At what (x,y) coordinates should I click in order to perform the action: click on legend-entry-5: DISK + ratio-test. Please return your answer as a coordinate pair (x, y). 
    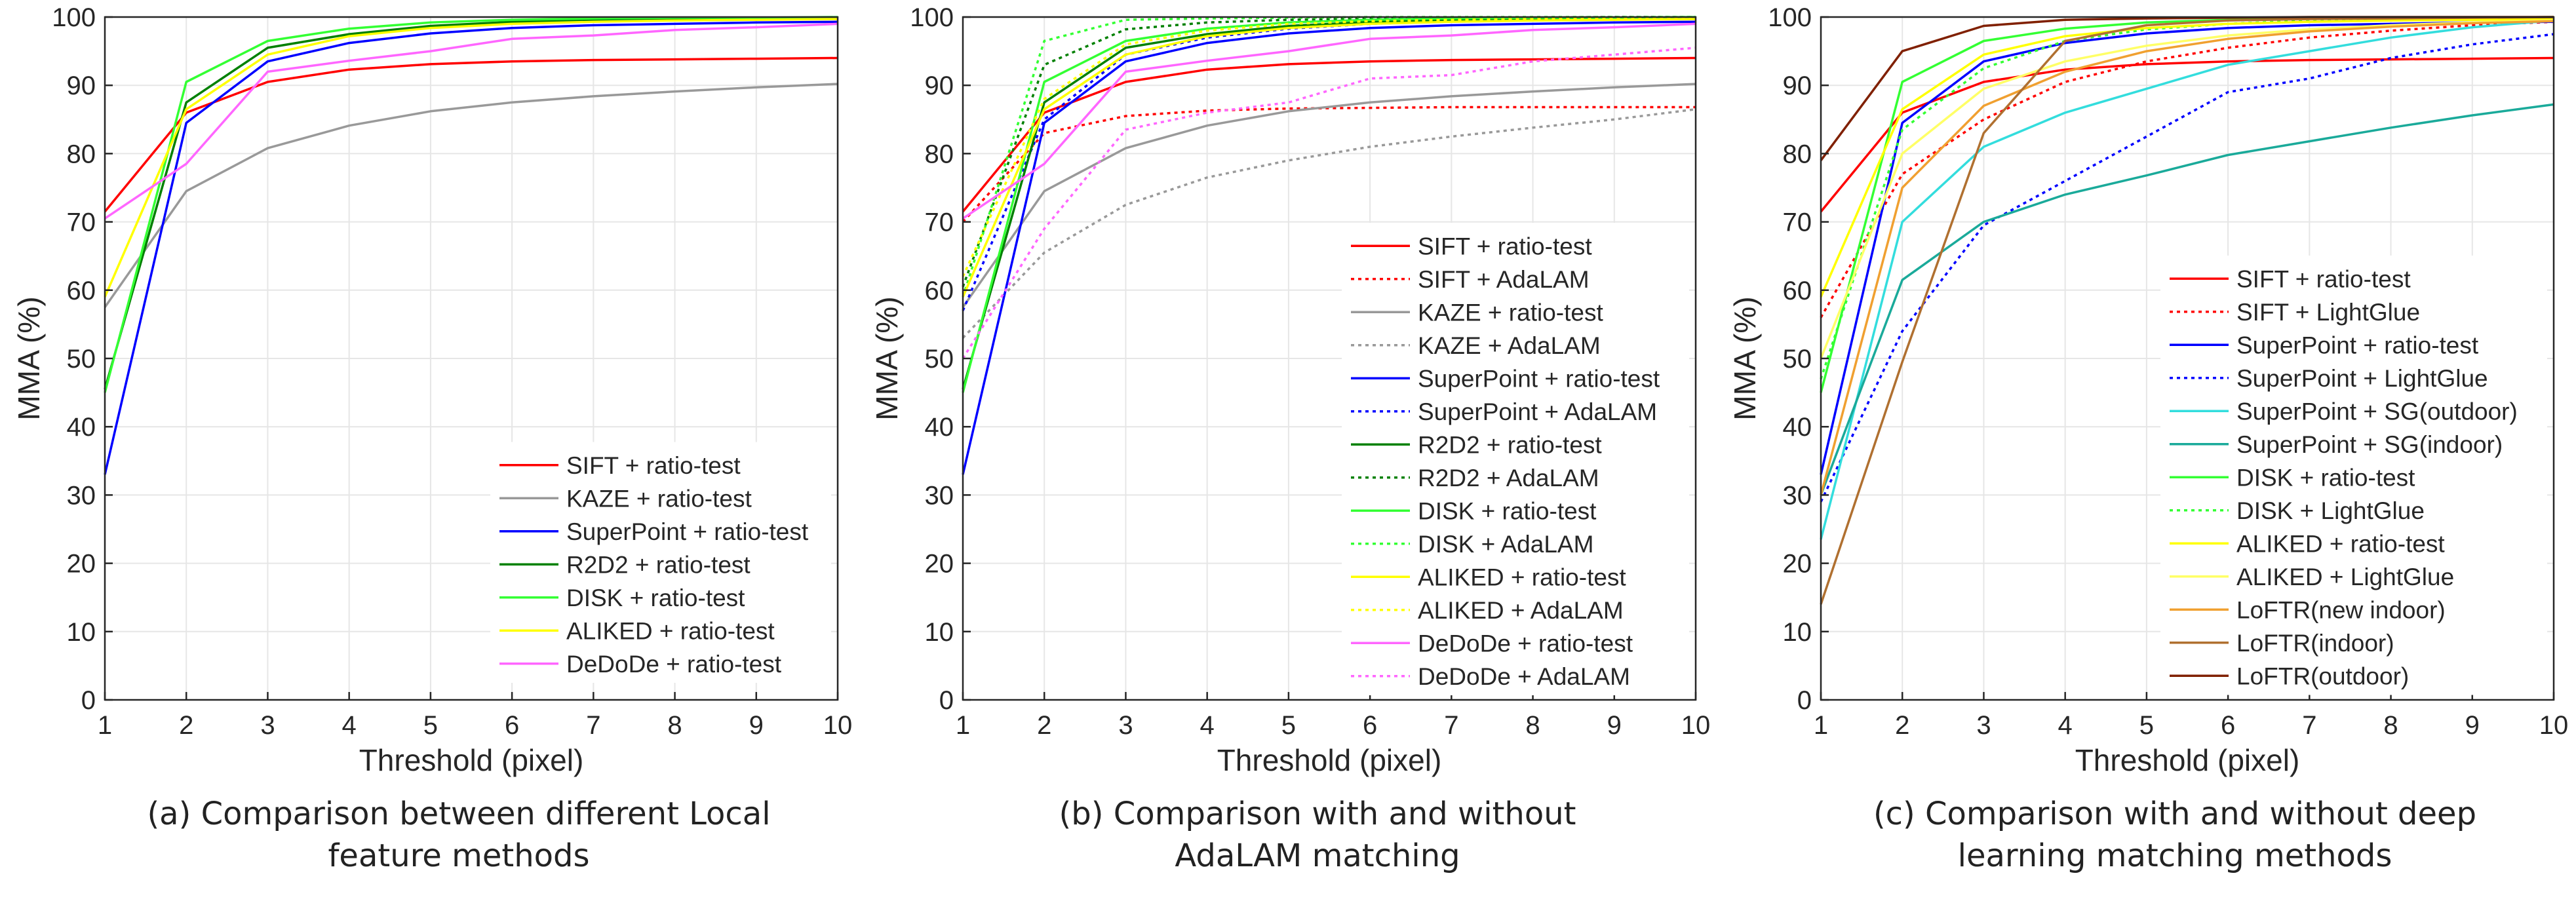
    Looking at the image, I should click on (655, 598).